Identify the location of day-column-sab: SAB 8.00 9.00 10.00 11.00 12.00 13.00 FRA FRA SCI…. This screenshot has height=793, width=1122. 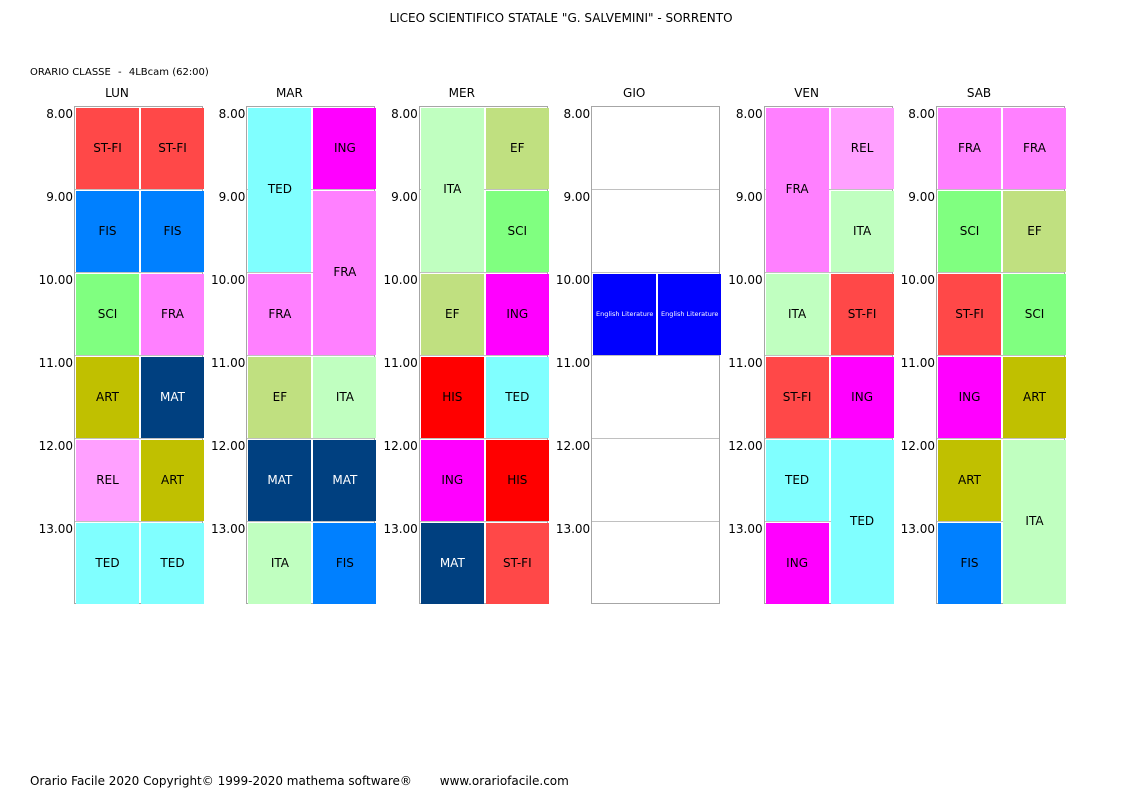
(979, 346).